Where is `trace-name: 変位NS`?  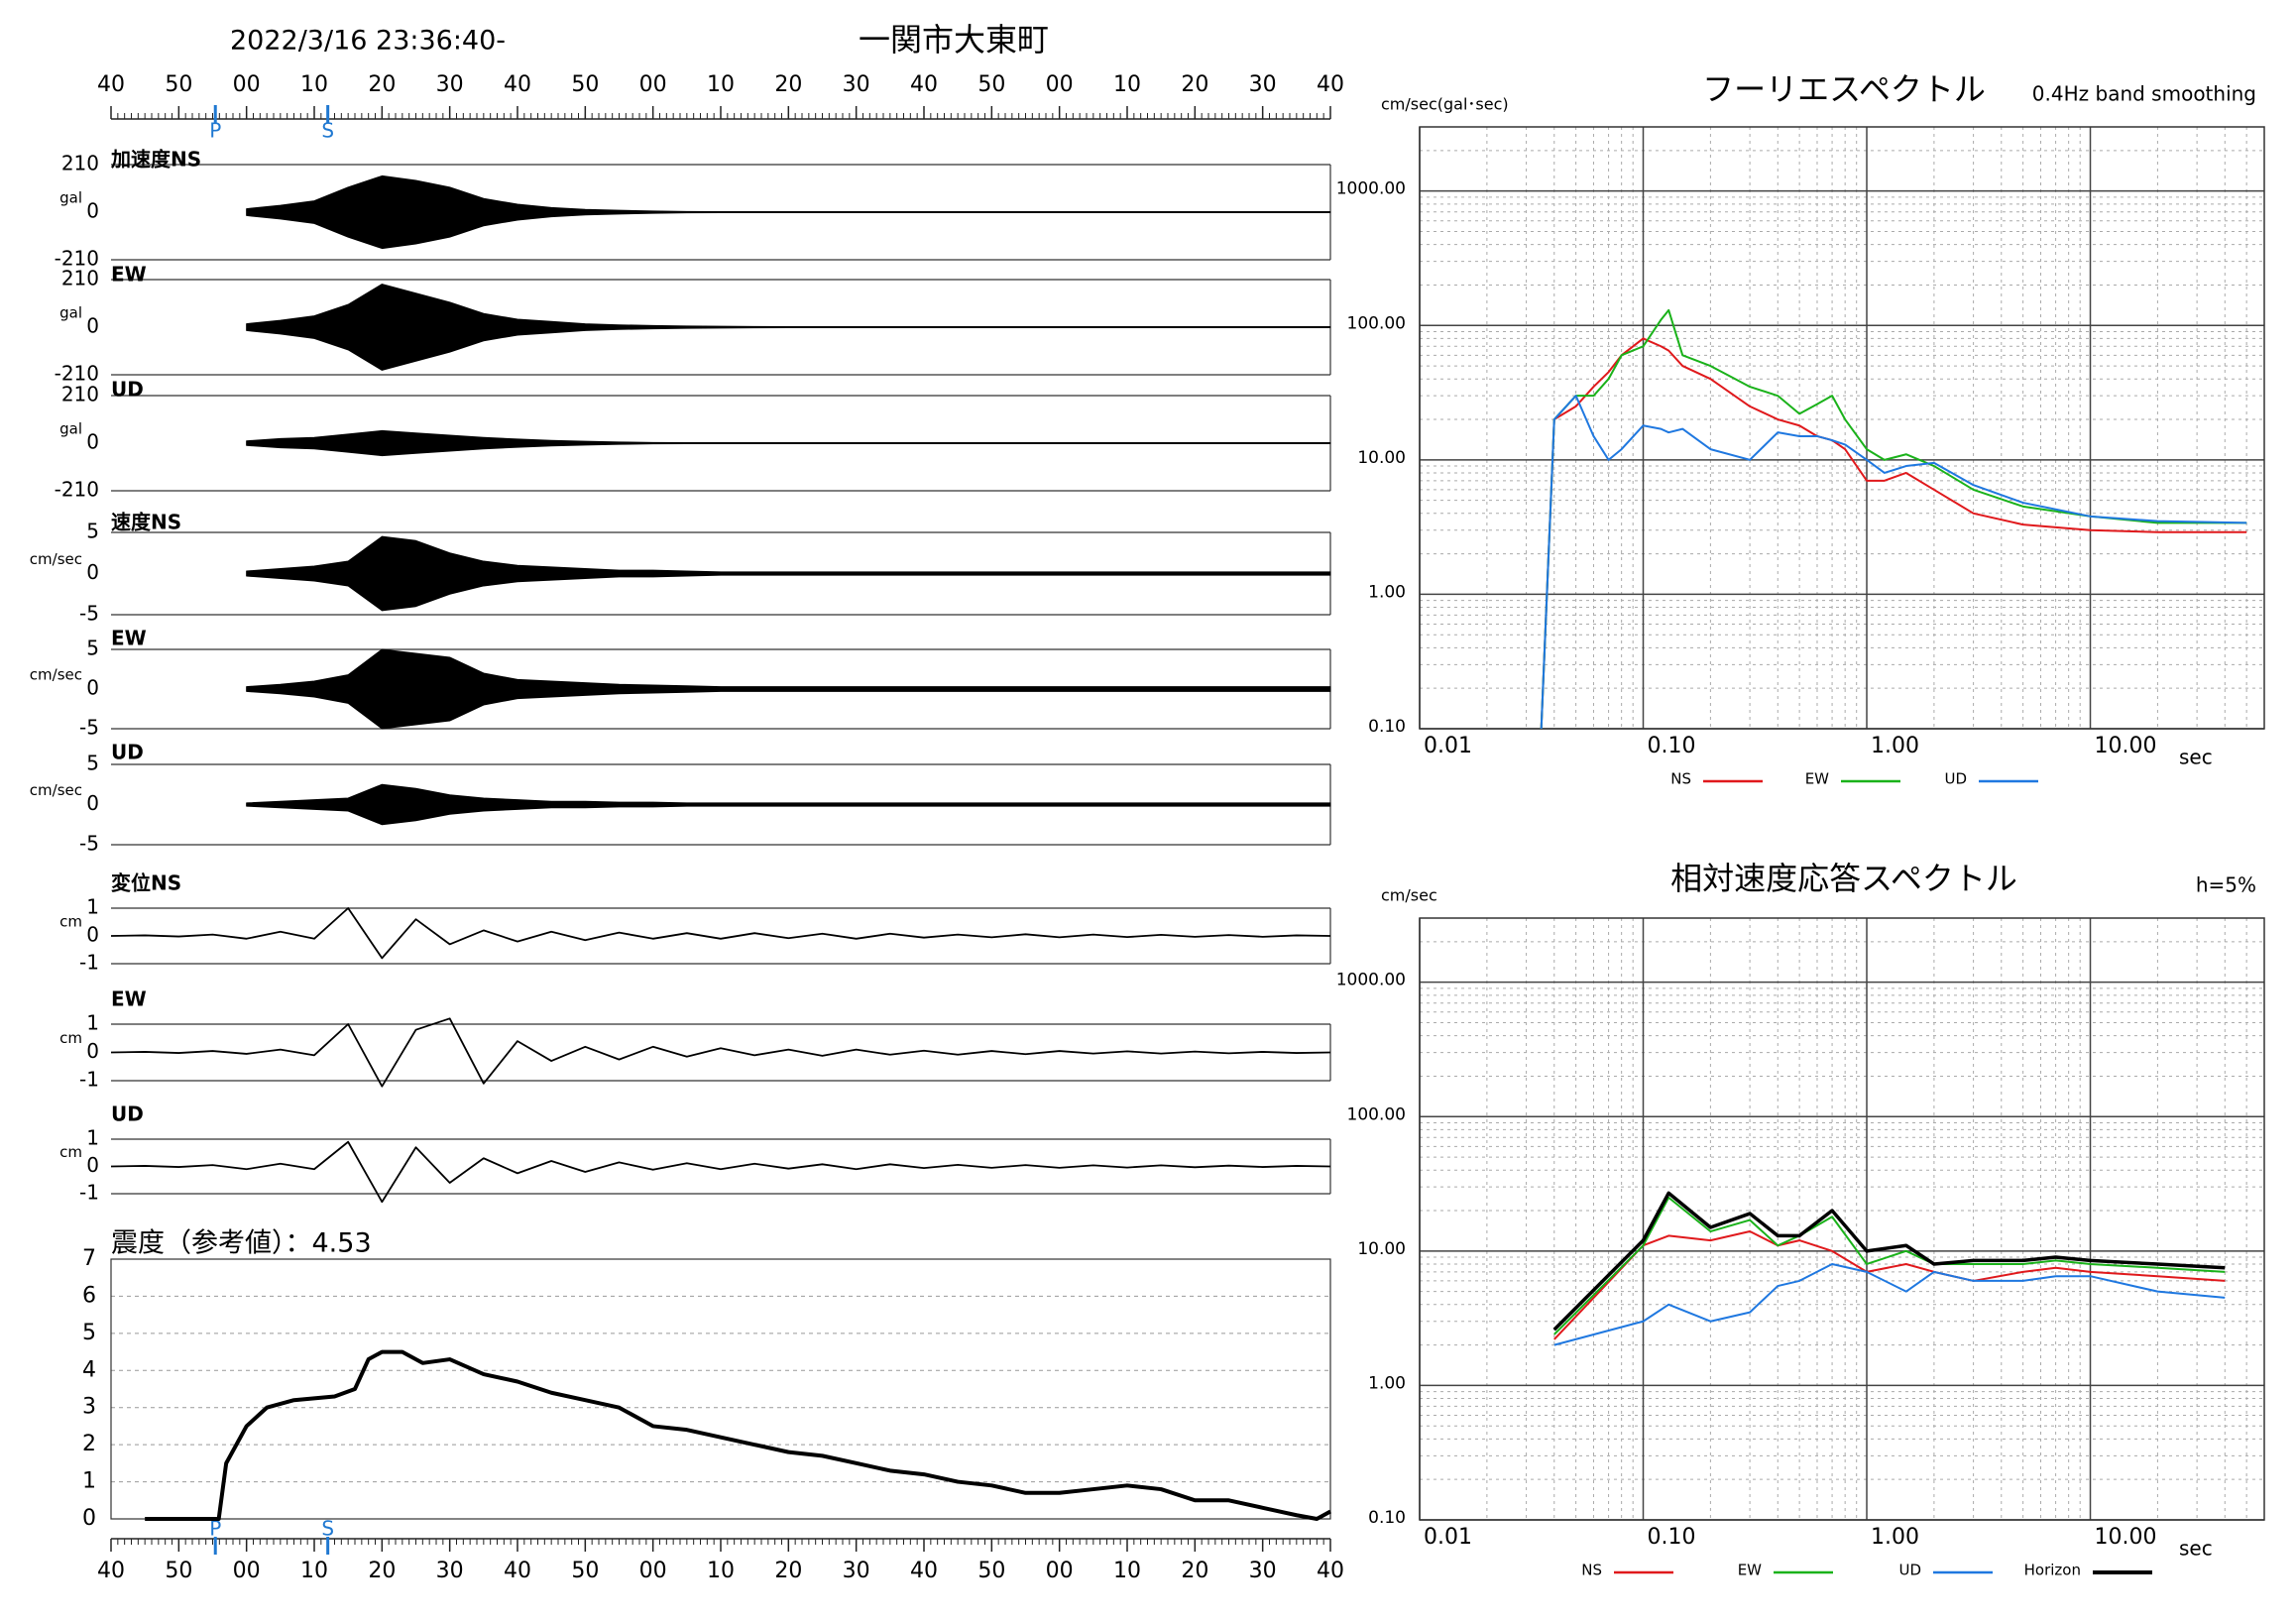 trace-name: 変位NS is located at coordinates (146, 883).